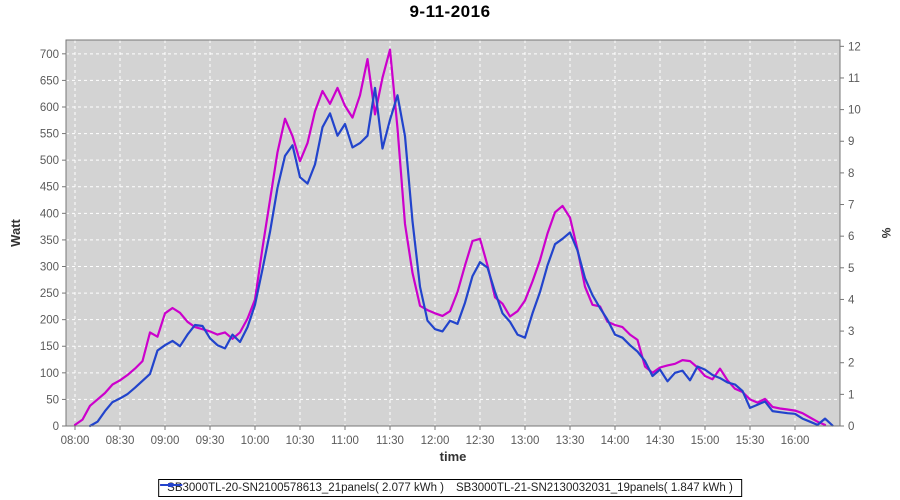 The width and height of the screenshot is (900, 500). What do you see at coordinates (570, 441) in the screenshot?
I see `bottom-tick-label: 13:30` at bounding box center [570, 441].